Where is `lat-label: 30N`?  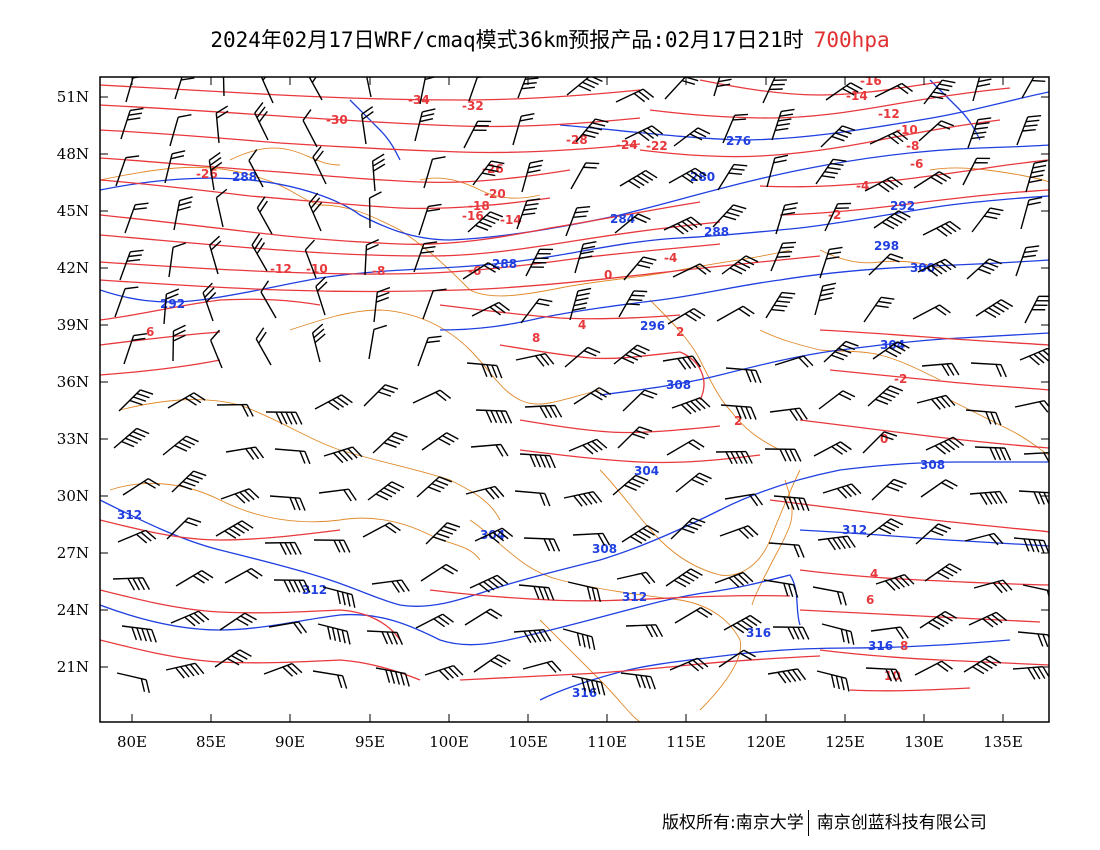
lat-label: 30N is located at coordinates (73, 496).